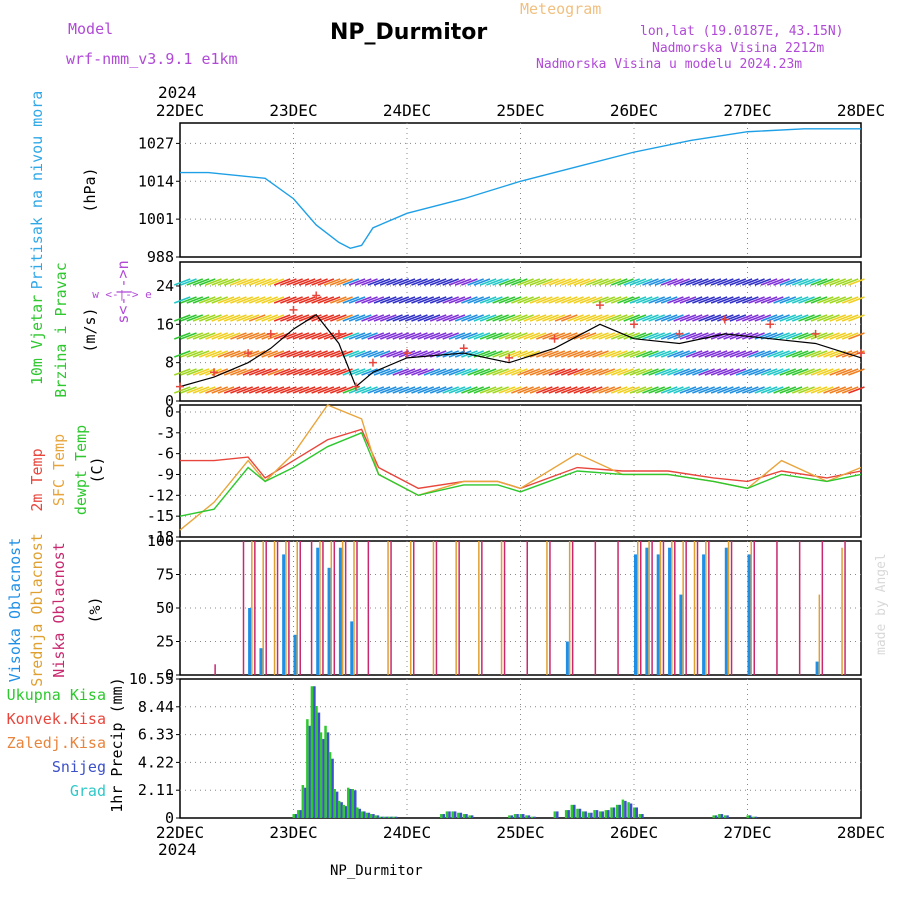  Describe the element at coordinates (504, 474) in the screenshot. I see `temp-panel: 0 -3 -6 -9 -12 -15 -18` at that location.